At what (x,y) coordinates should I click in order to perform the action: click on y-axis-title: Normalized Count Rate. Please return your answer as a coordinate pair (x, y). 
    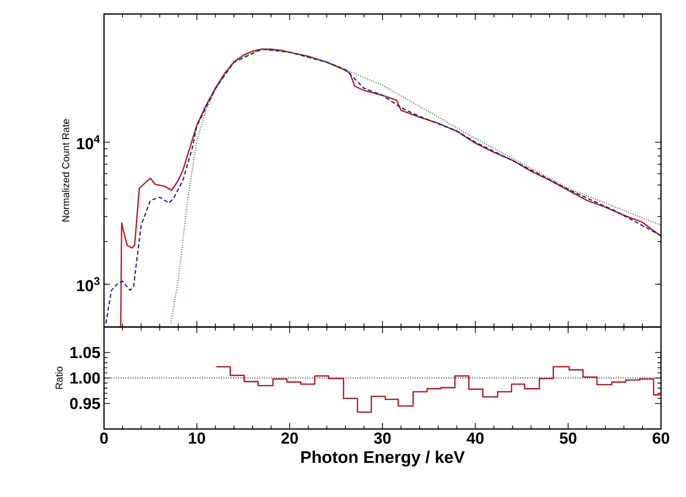
    Looking at the image, I should click on (66, 170).